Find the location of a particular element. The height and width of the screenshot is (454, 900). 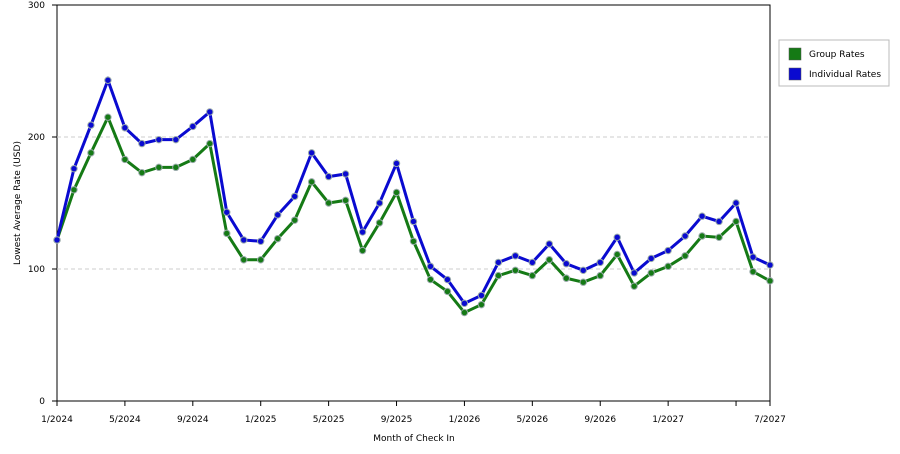

x-tick-label: 1/2026 is located at coordinates (465, 420).